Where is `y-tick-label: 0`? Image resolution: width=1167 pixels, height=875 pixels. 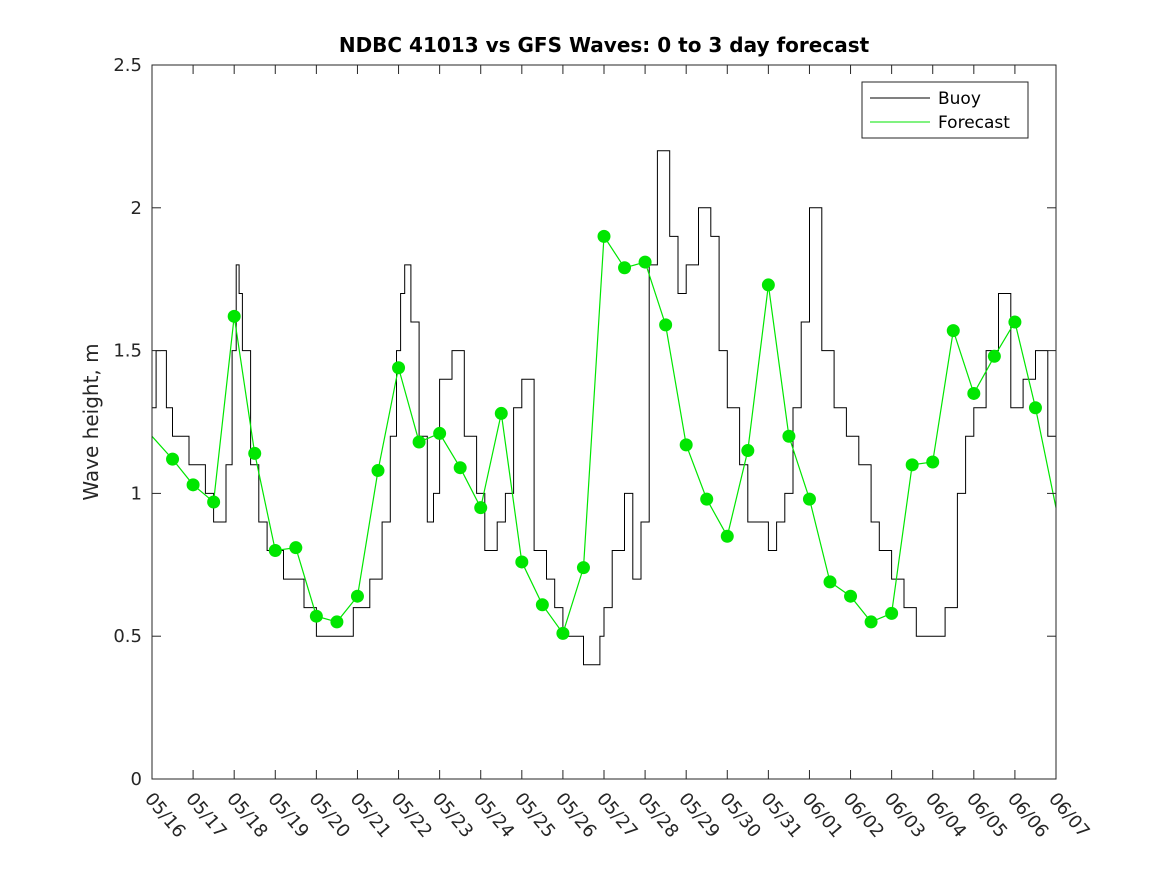
y-tick-label: 0 is located at coordinates (136, 779).